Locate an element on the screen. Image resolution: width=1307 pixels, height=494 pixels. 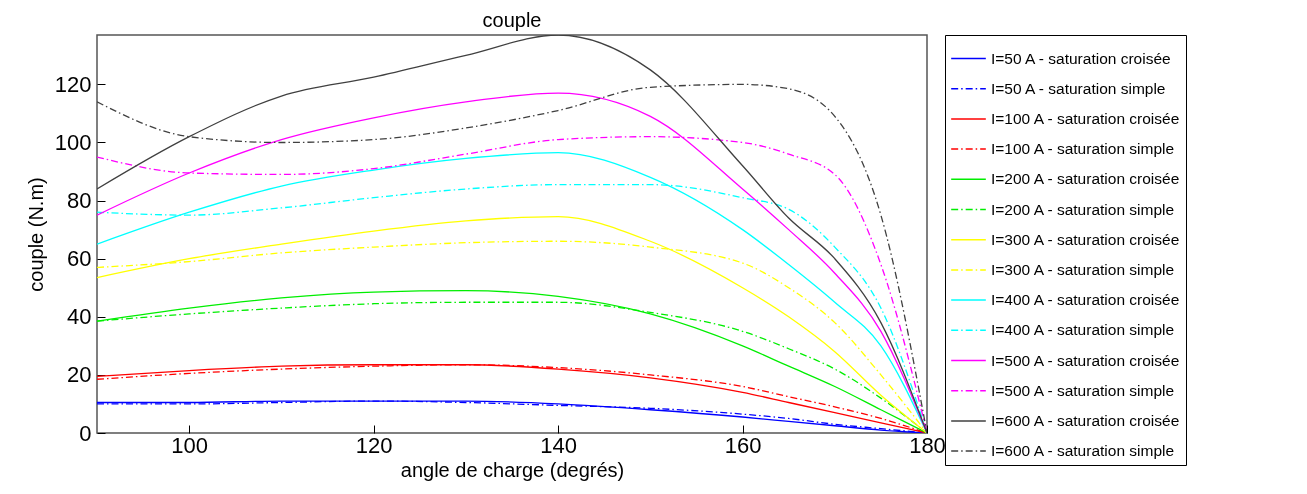
y-axis-title: couple (N.m) is located at coordinates (35, 234).